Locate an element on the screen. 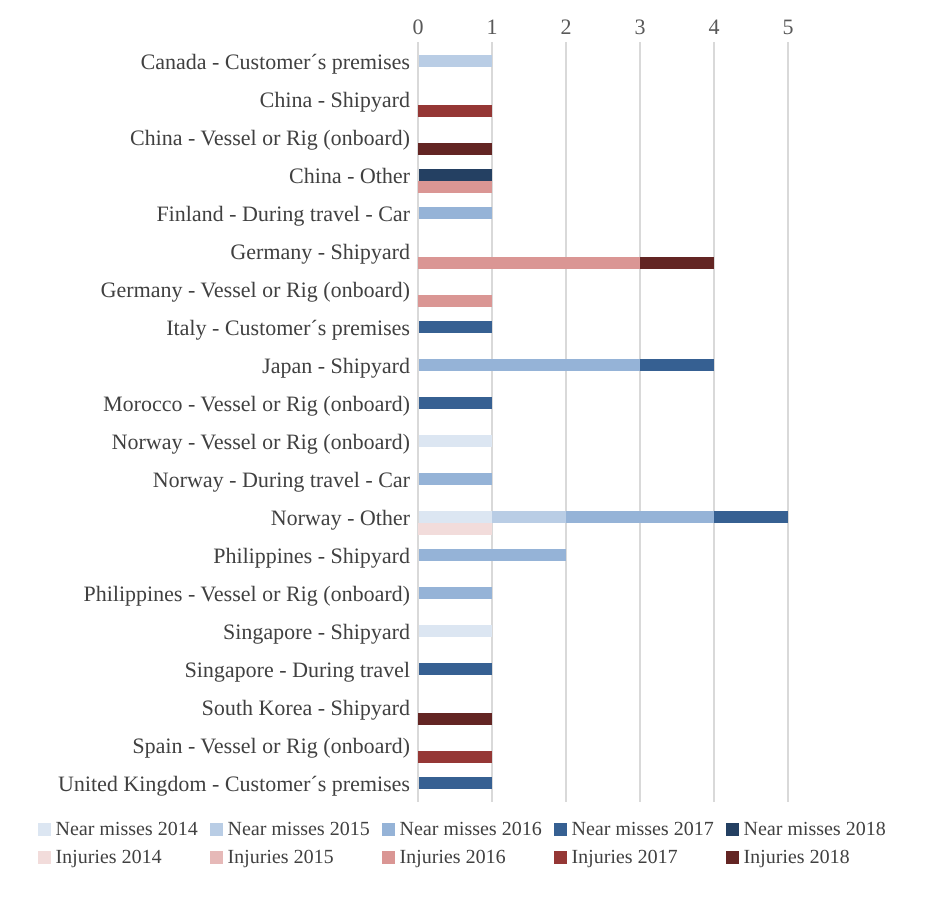 Image resolution: width=935 pixels, height=908 pixels. legend-label: Injuries 2016 is located at coordinates (453, 857).